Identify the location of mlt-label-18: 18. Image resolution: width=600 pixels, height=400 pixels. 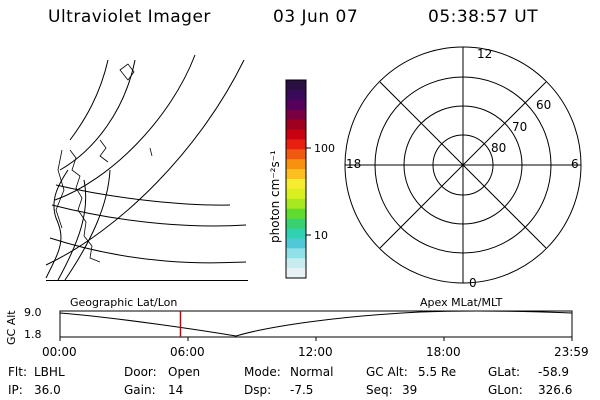
(354, 164).